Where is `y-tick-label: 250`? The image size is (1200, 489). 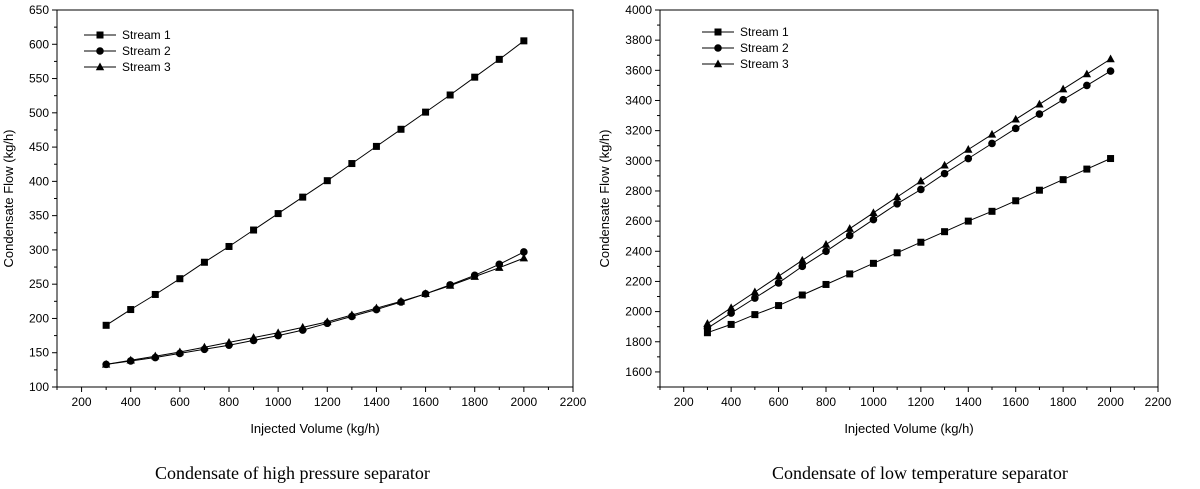
y-tick-label: 250 is located at coordinates (39, 284).